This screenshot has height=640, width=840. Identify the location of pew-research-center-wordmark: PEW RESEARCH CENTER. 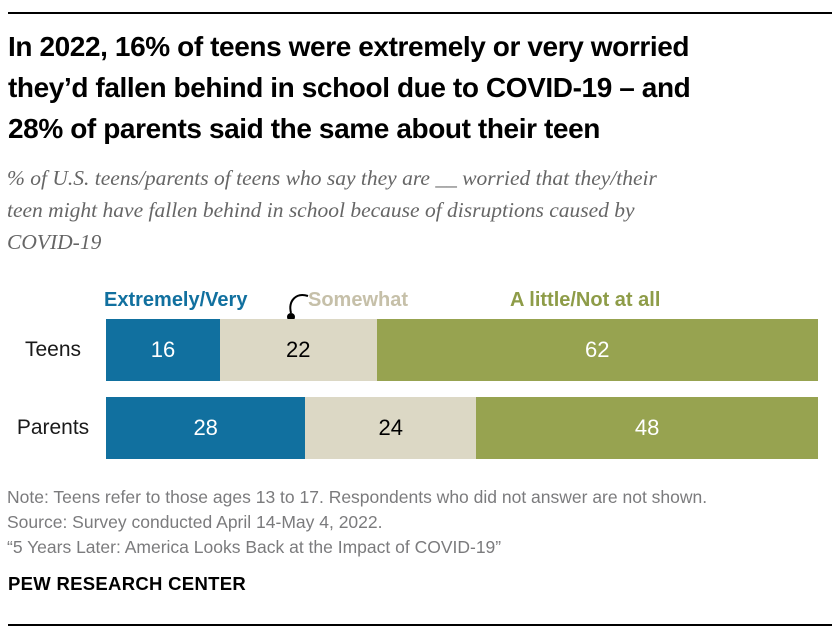
(127, 583).